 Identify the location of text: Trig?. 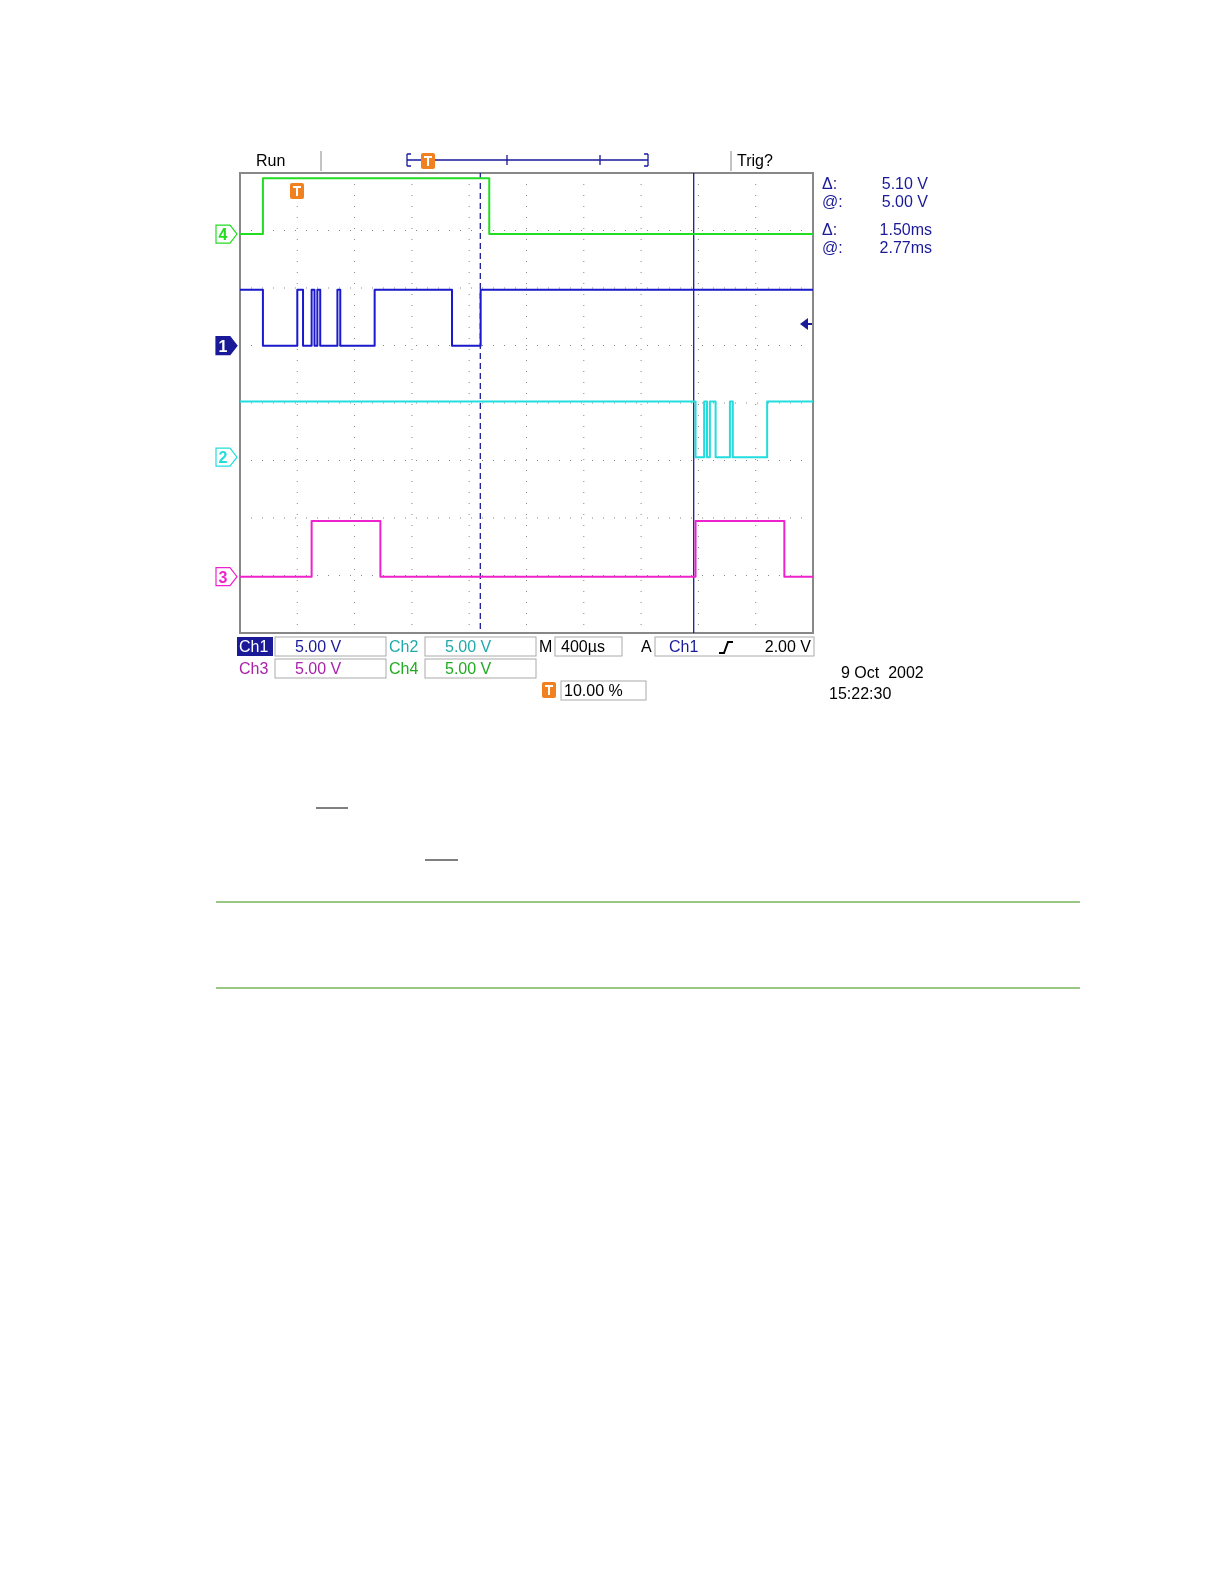
(755, 160).